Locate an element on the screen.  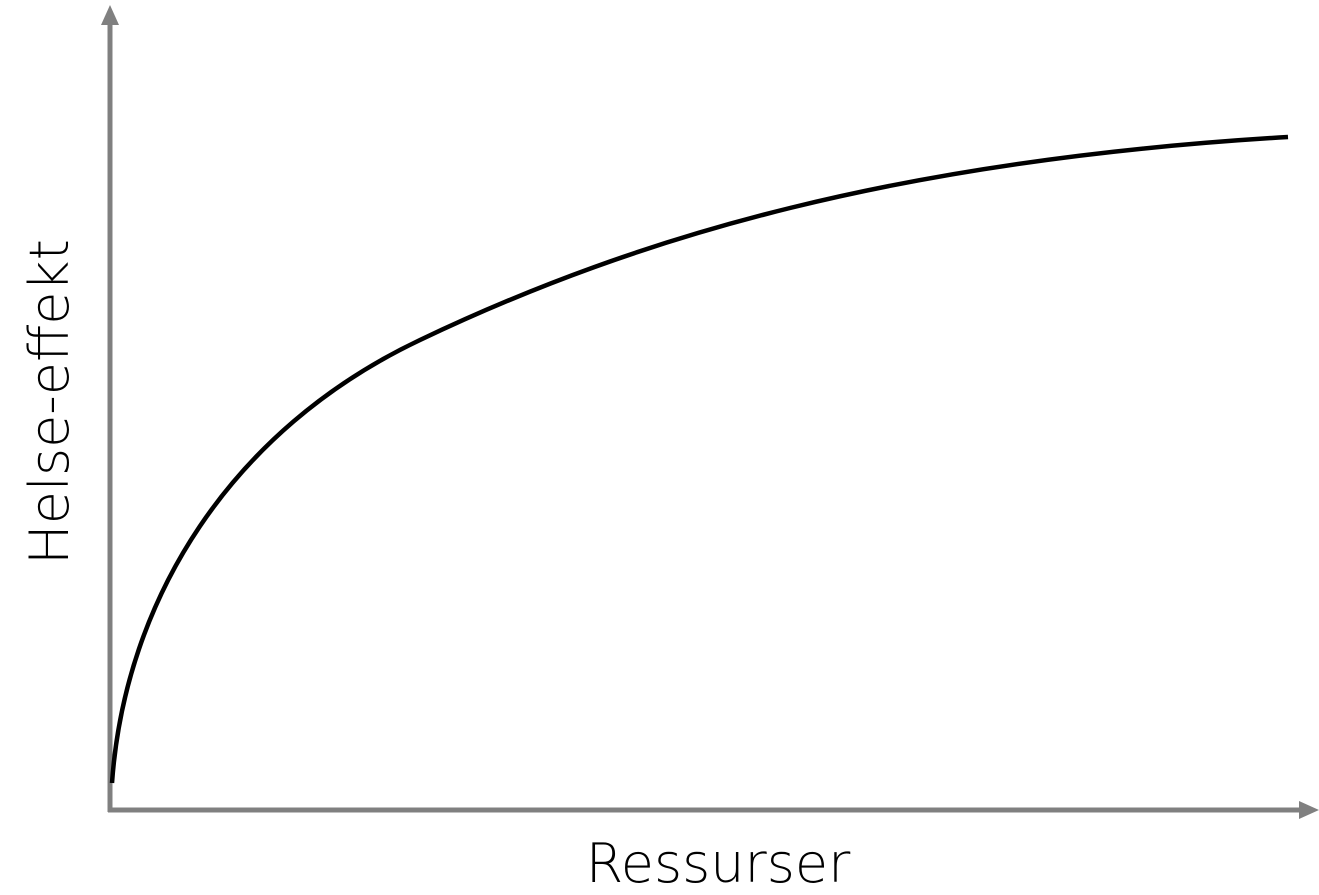
x-axis-arrow is located at coordinates (1309, 810).